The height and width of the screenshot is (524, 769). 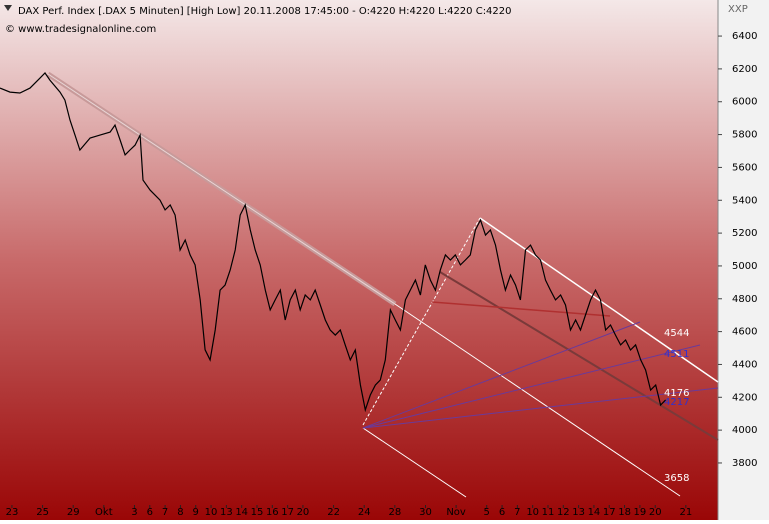 What do you see at coordinates (676, 478) in the screenshot?
I see `price-annotation: 3658` at bounding box center [676, 478].